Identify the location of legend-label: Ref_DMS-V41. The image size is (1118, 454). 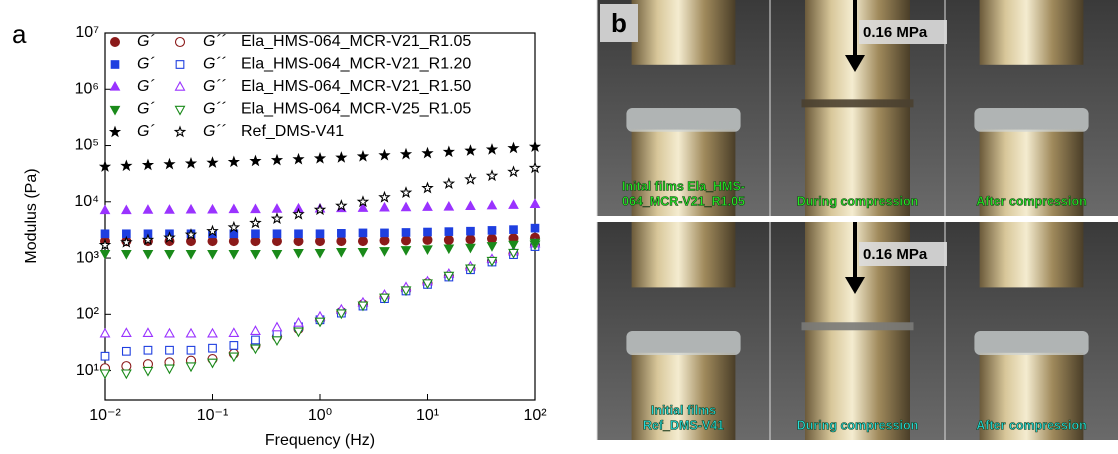
(292, 131).